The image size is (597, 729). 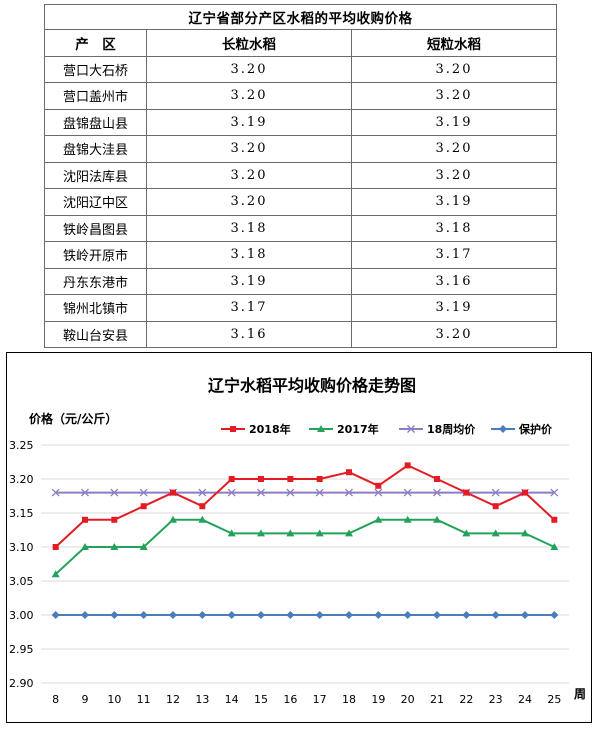 I want to click on header-region: 产 区, so click(x=95, y=43).